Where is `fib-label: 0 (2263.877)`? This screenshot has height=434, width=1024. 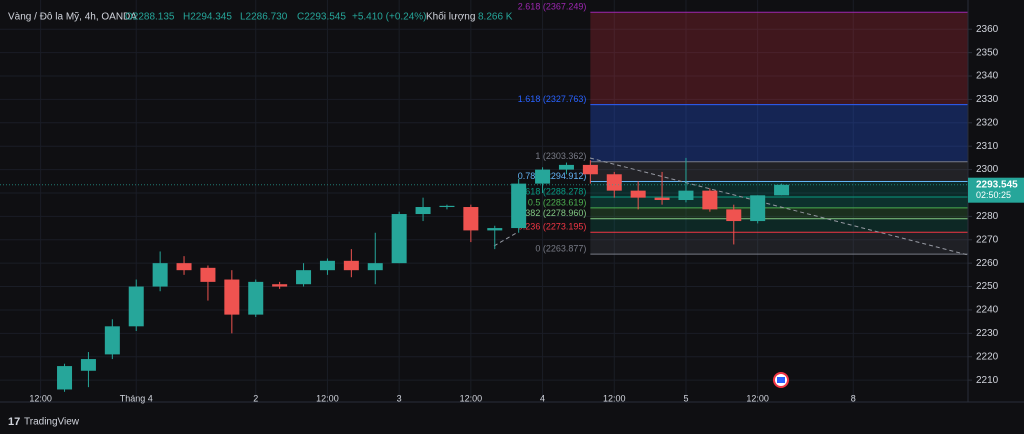
fib-label: 0 (2263.877) is located at coordinates (560, 248).